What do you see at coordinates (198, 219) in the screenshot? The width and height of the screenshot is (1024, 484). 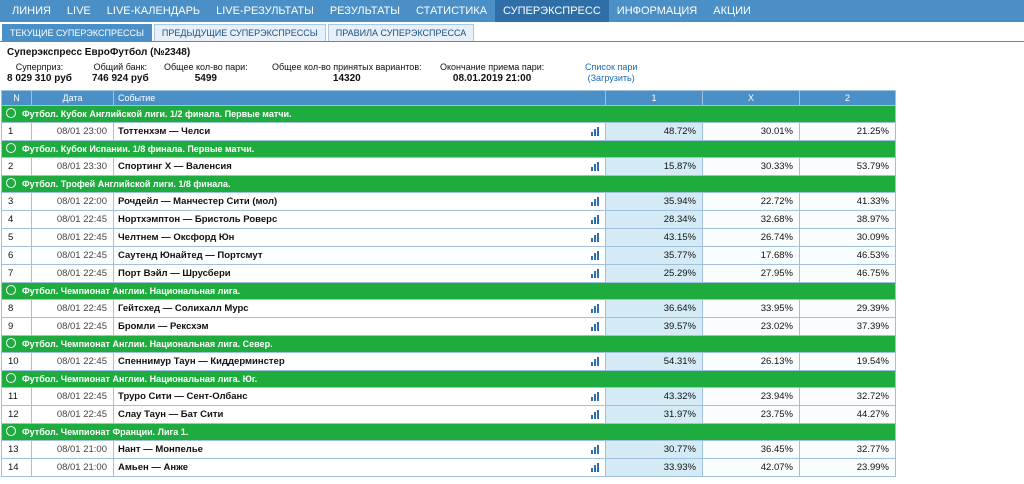 I see `event-name: Нортхэмптон — Бристоль Роверс` at bounding box center [198, 219].